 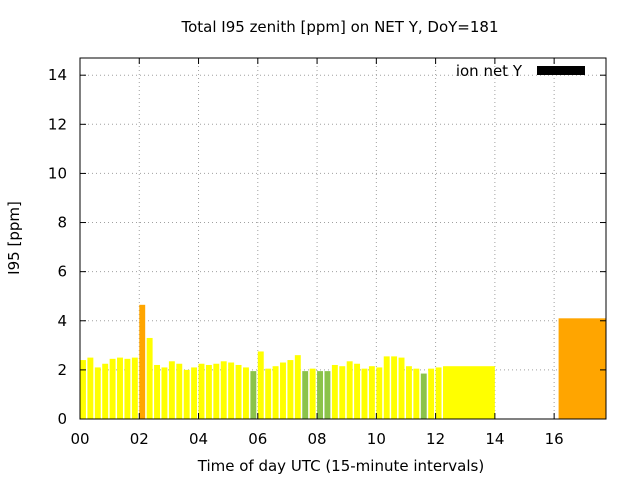 What do you see at coordinates (62, 272) in the screenshot?
I see `y-tick-label: 6` at bounding box center [62, 272].